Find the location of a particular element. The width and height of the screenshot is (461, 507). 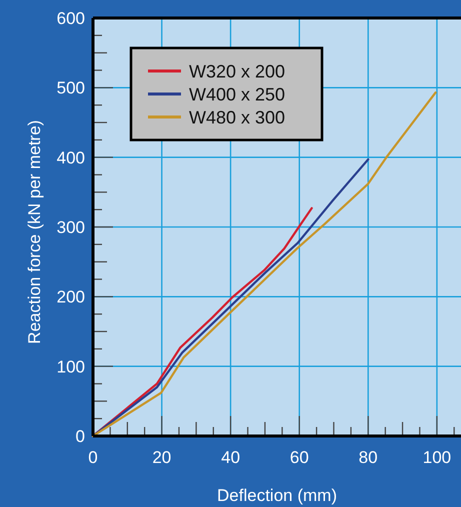

y-axis-title: Reaction force (kN per metre) is located at coordinates (34, 232).